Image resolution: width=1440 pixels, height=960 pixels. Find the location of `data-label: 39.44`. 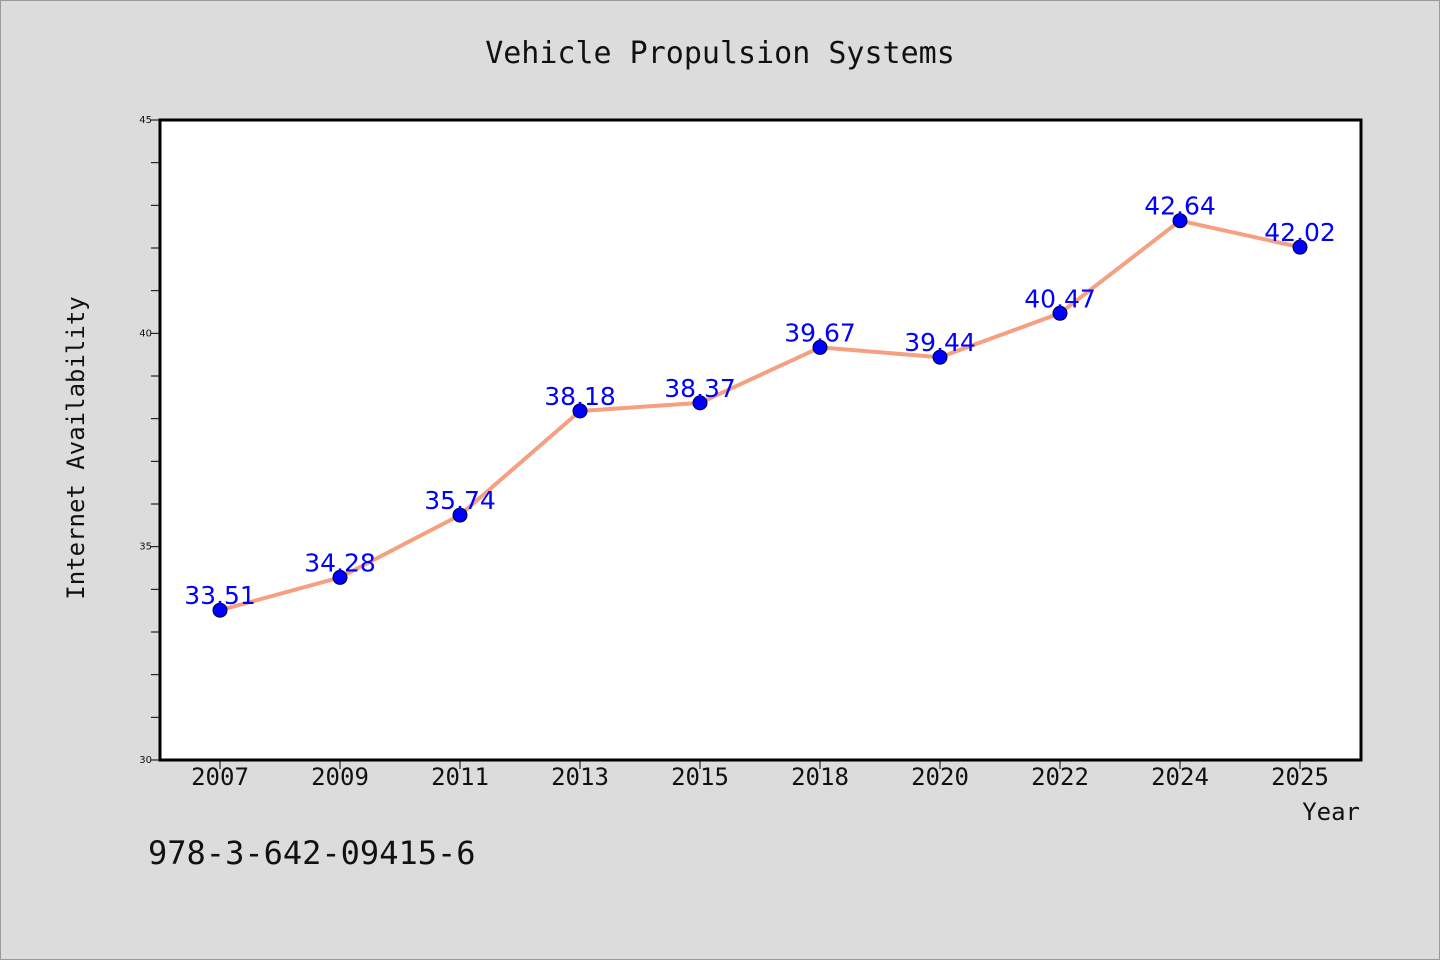

data-label: 39.44 is located at coordinates (940, 342).